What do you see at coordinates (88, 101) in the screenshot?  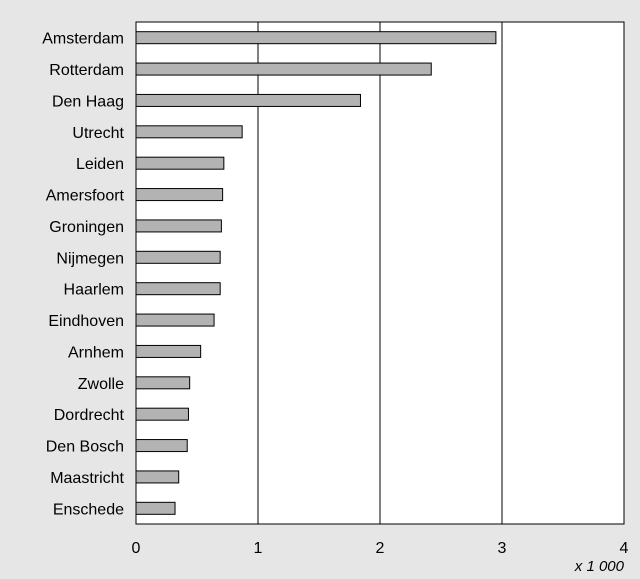 I see `category-label: Den Haag` at bounding box center [88, 101].